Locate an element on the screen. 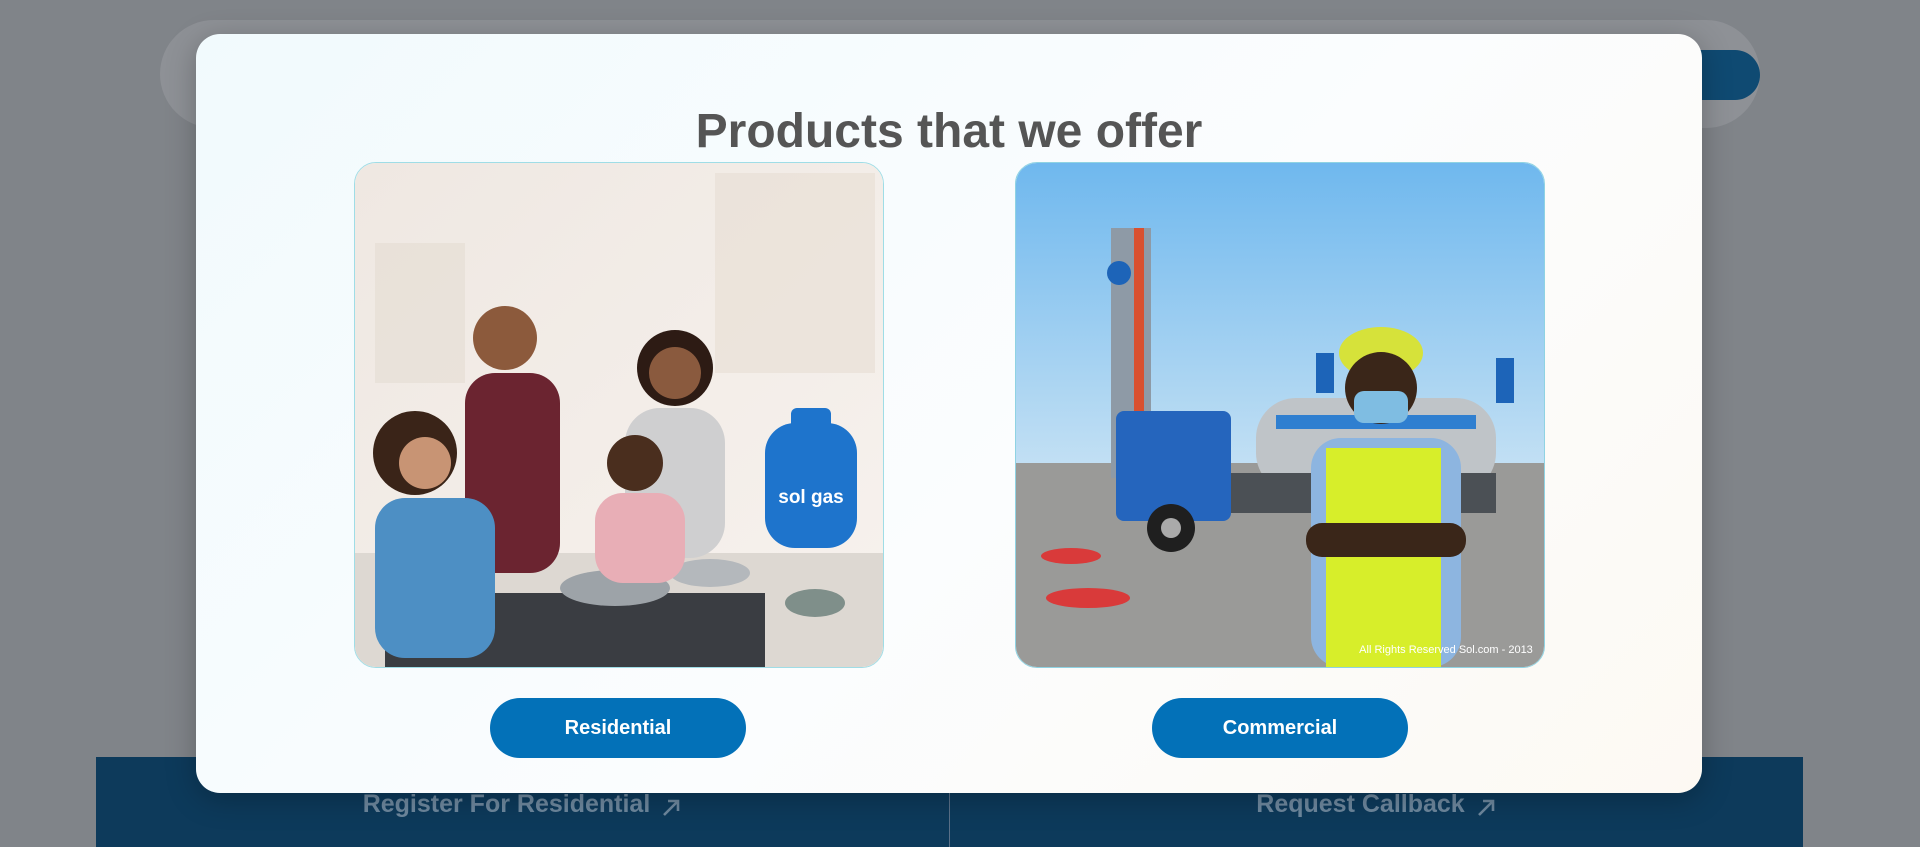  request-callback-label: Request Callback is located at coordinates (1360, 804).